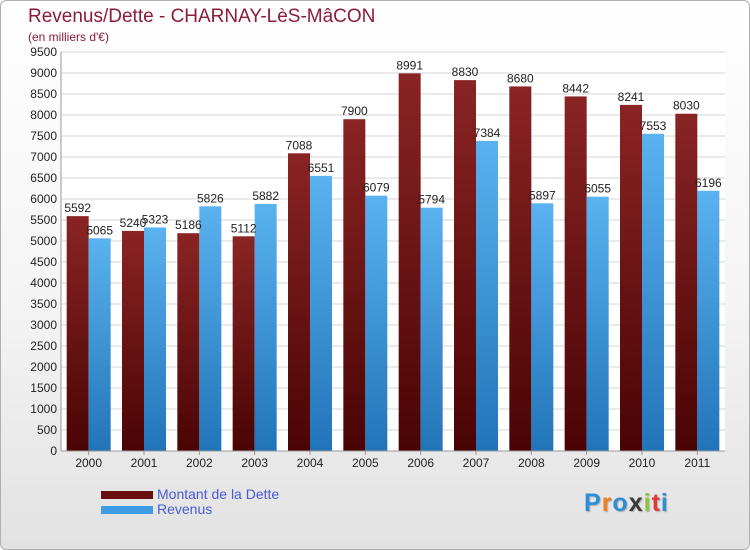 The width and height of the screenshot is (750, 550). What do you see at coordinates (199, 463) in the screenshot?
I see `x-tick-label: 2002` at bounding box center [199, 463].